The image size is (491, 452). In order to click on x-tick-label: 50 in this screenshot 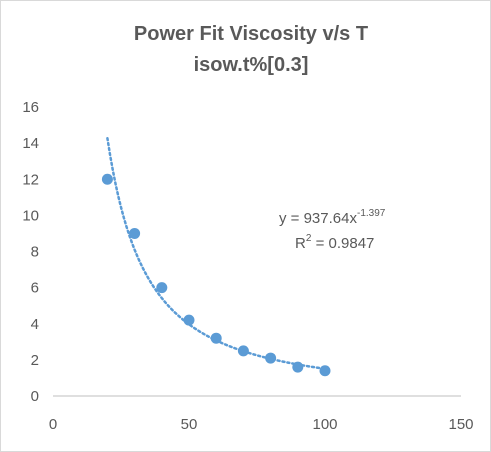, I will do `click(189, 424)`.